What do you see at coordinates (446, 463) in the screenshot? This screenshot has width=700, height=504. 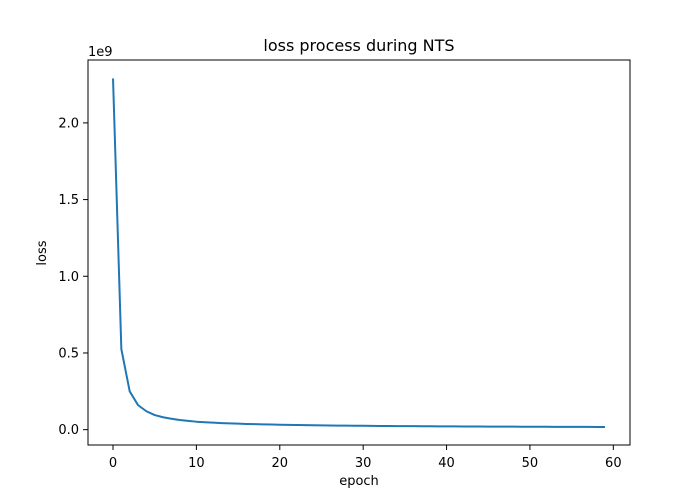 I see `x-tick-label: 40` at bounding box center [446, 463].